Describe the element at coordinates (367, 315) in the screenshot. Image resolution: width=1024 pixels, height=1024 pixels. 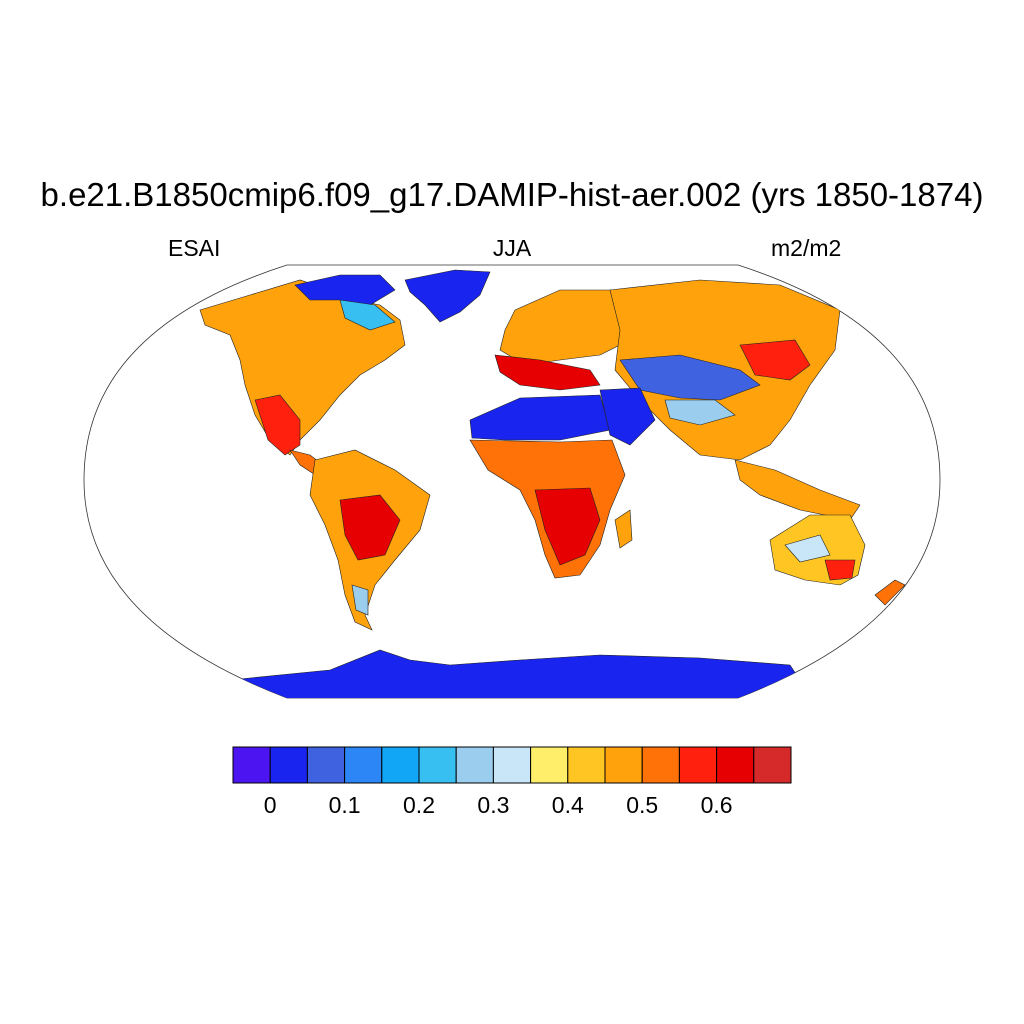
I see `canada-arctic-light` at that location.